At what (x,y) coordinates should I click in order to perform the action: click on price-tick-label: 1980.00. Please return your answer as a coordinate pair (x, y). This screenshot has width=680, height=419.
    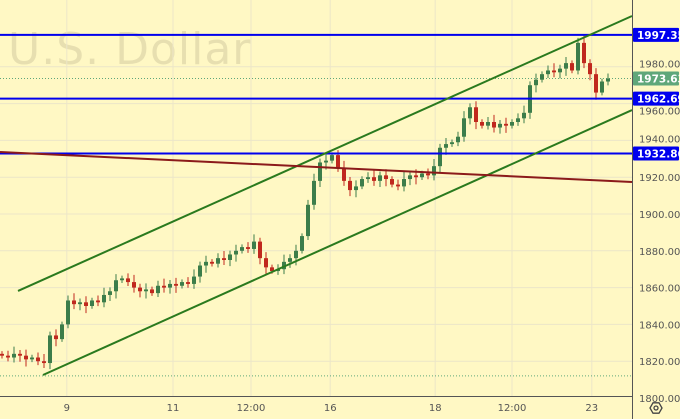
    Looking at the image, I should click on (659, 65).